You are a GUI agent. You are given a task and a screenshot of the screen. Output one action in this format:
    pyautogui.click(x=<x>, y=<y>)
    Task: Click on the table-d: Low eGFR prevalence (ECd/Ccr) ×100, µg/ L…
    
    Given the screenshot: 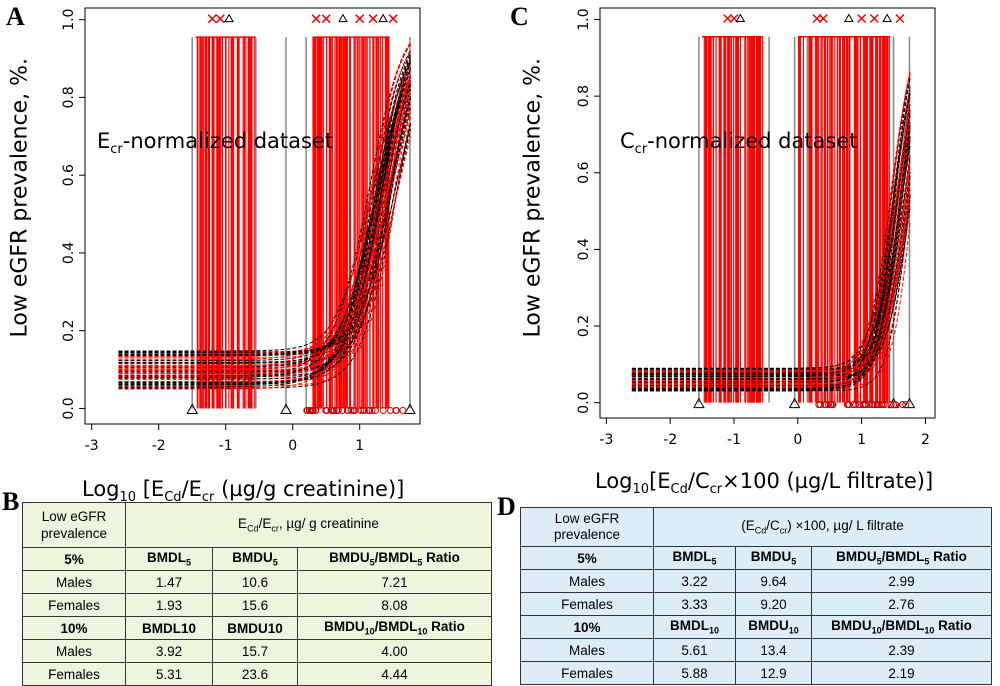 What is the action you would take?
    pyautogui.click(x=756, y=596)
    